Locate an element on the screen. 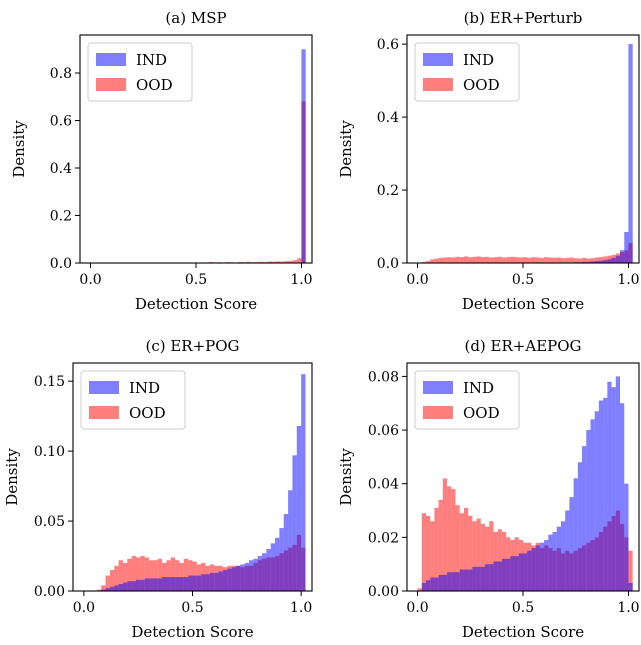  y-tick-label: 0.6 is located at coordinates (388, 45).